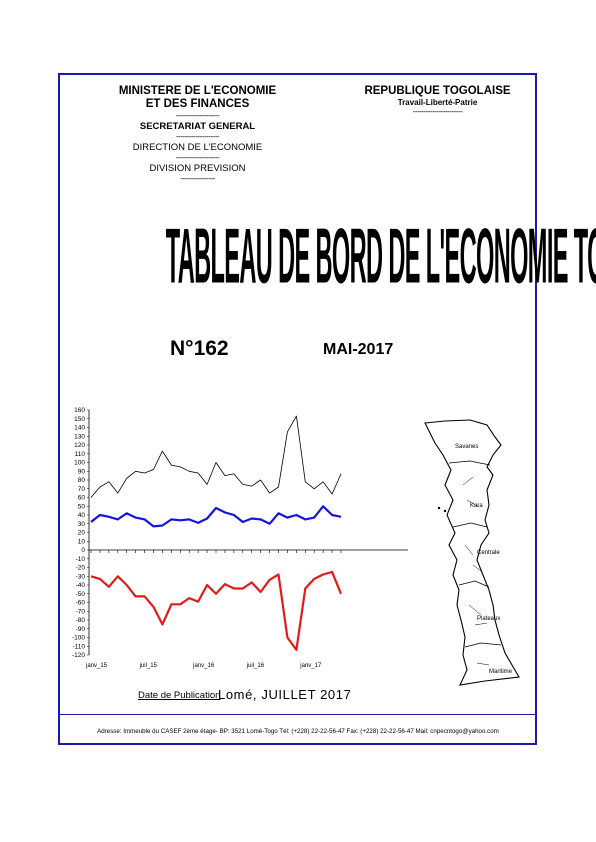  I want to click on direction-label: DIRECTION DE L'ECONOMIE, so click(197, 147).